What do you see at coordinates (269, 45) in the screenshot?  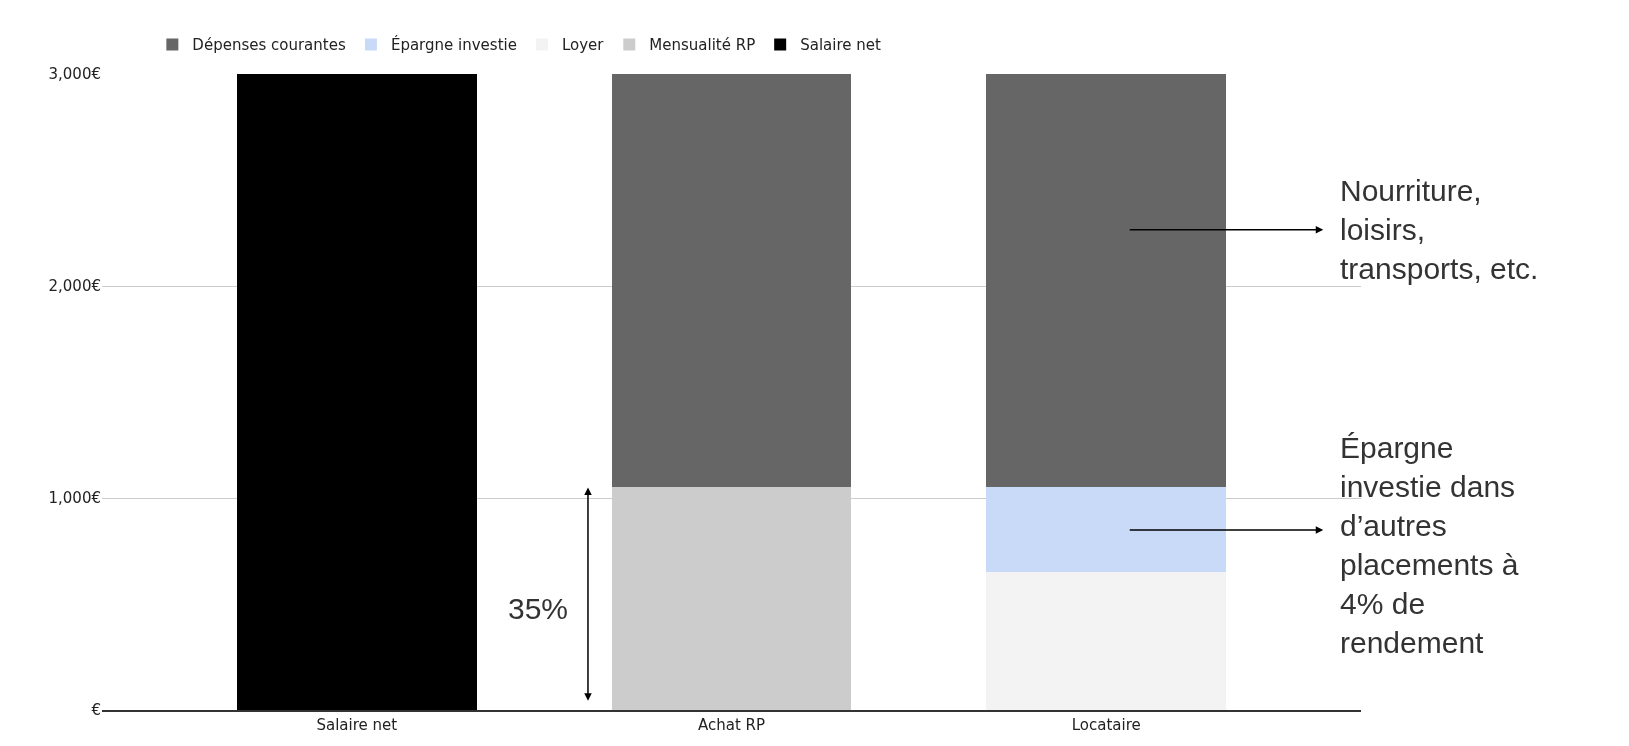 I see `legend-label: Dépenses courantes` at bounding box center [269, 45].